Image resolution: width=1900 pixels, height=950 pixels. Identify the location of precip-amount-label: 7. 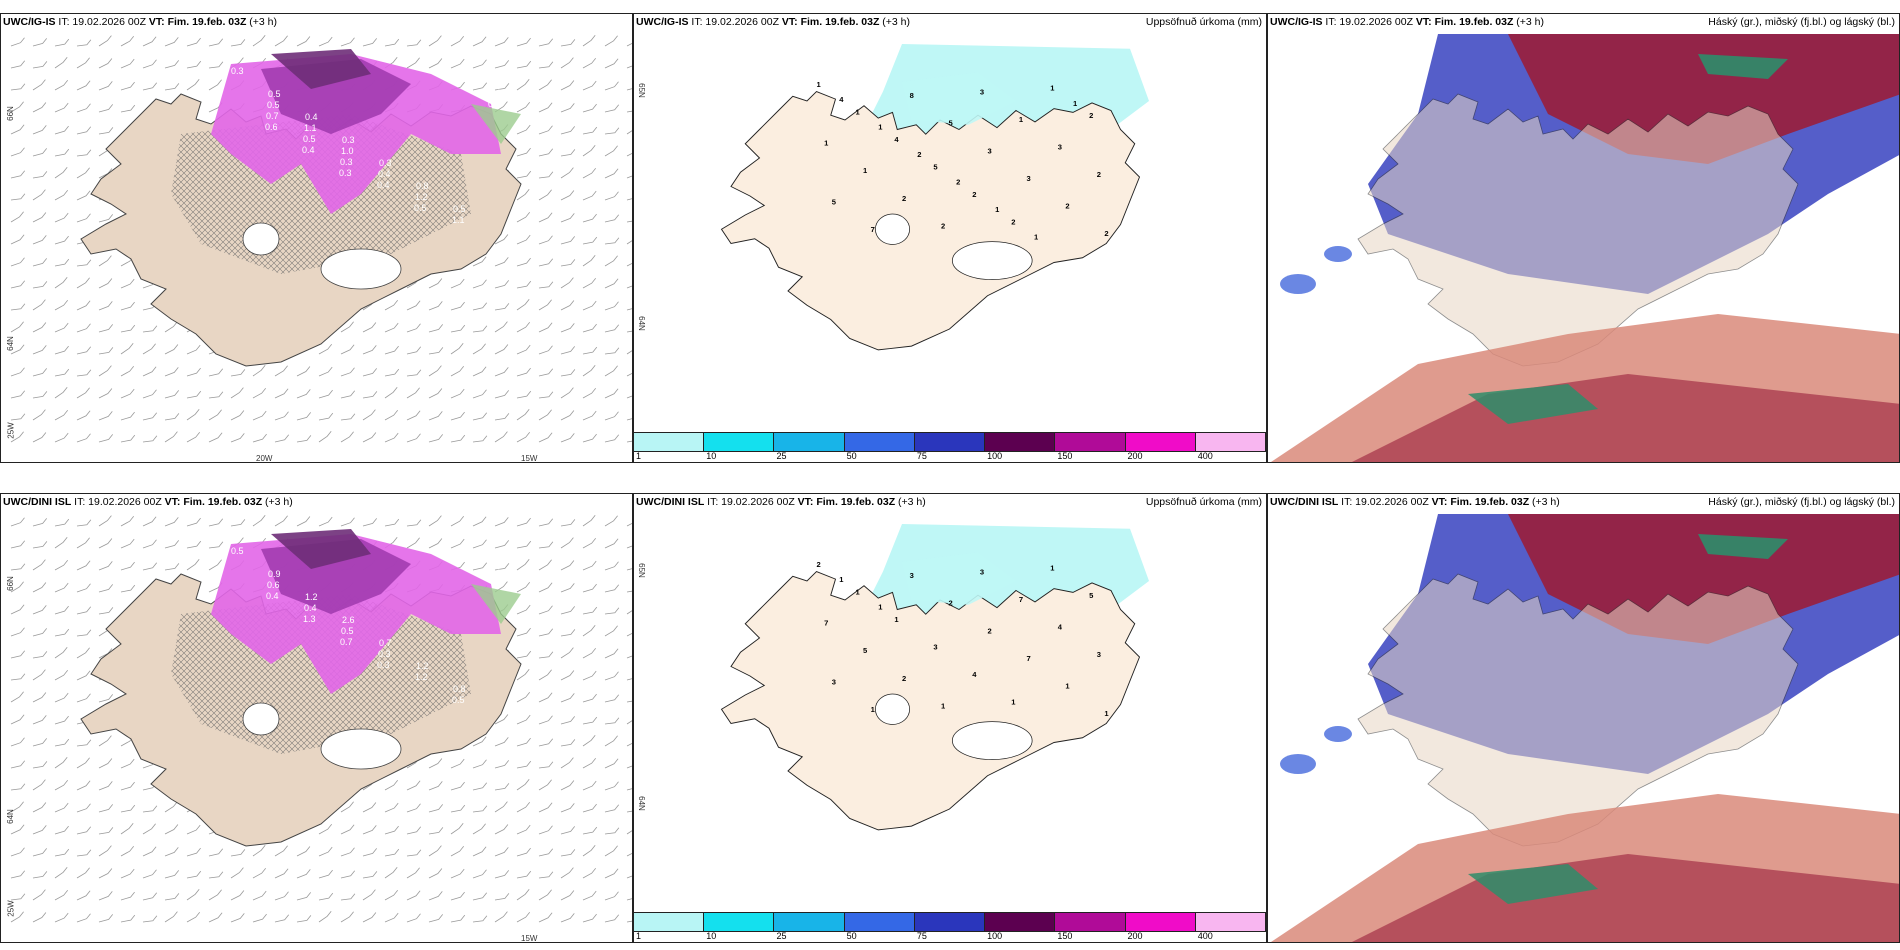
(1028, 658).